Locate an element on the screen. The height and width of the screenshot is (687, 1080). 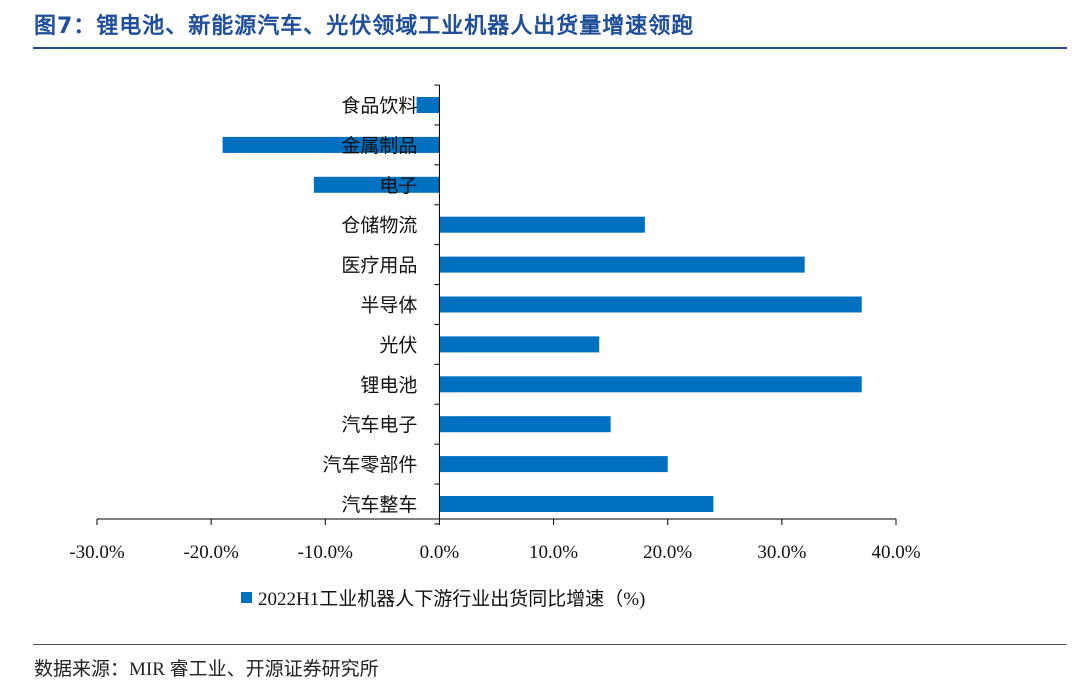
category-label: 金属制品 is located at coordinates (379, 146).